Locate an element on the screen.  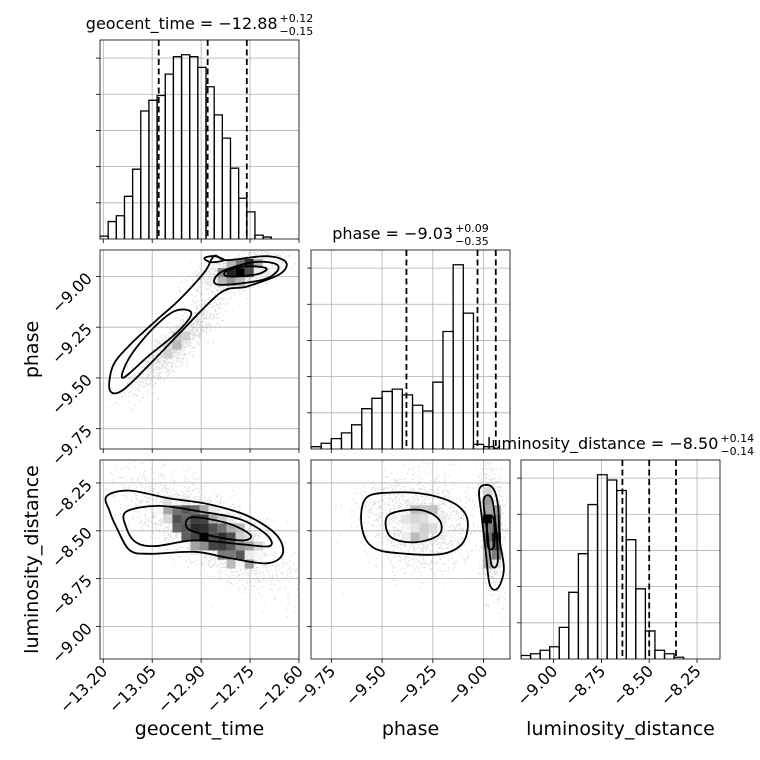
panel-frame-geocent_time is located at coordinates (199, 139).